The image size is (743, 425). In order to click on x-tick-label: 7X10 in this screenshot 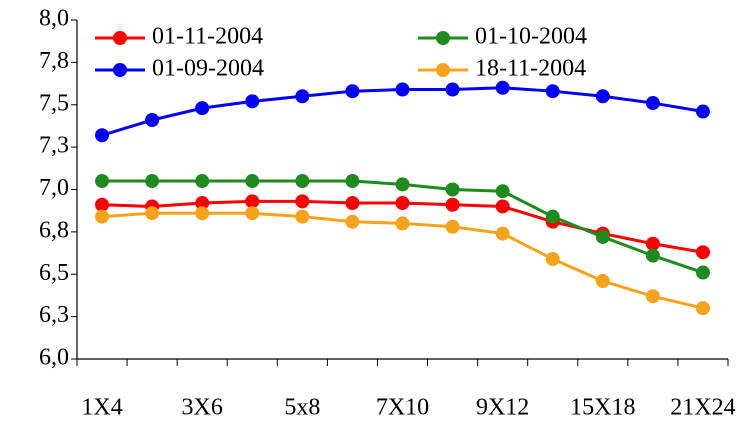, I will do `click(402, 408)`.